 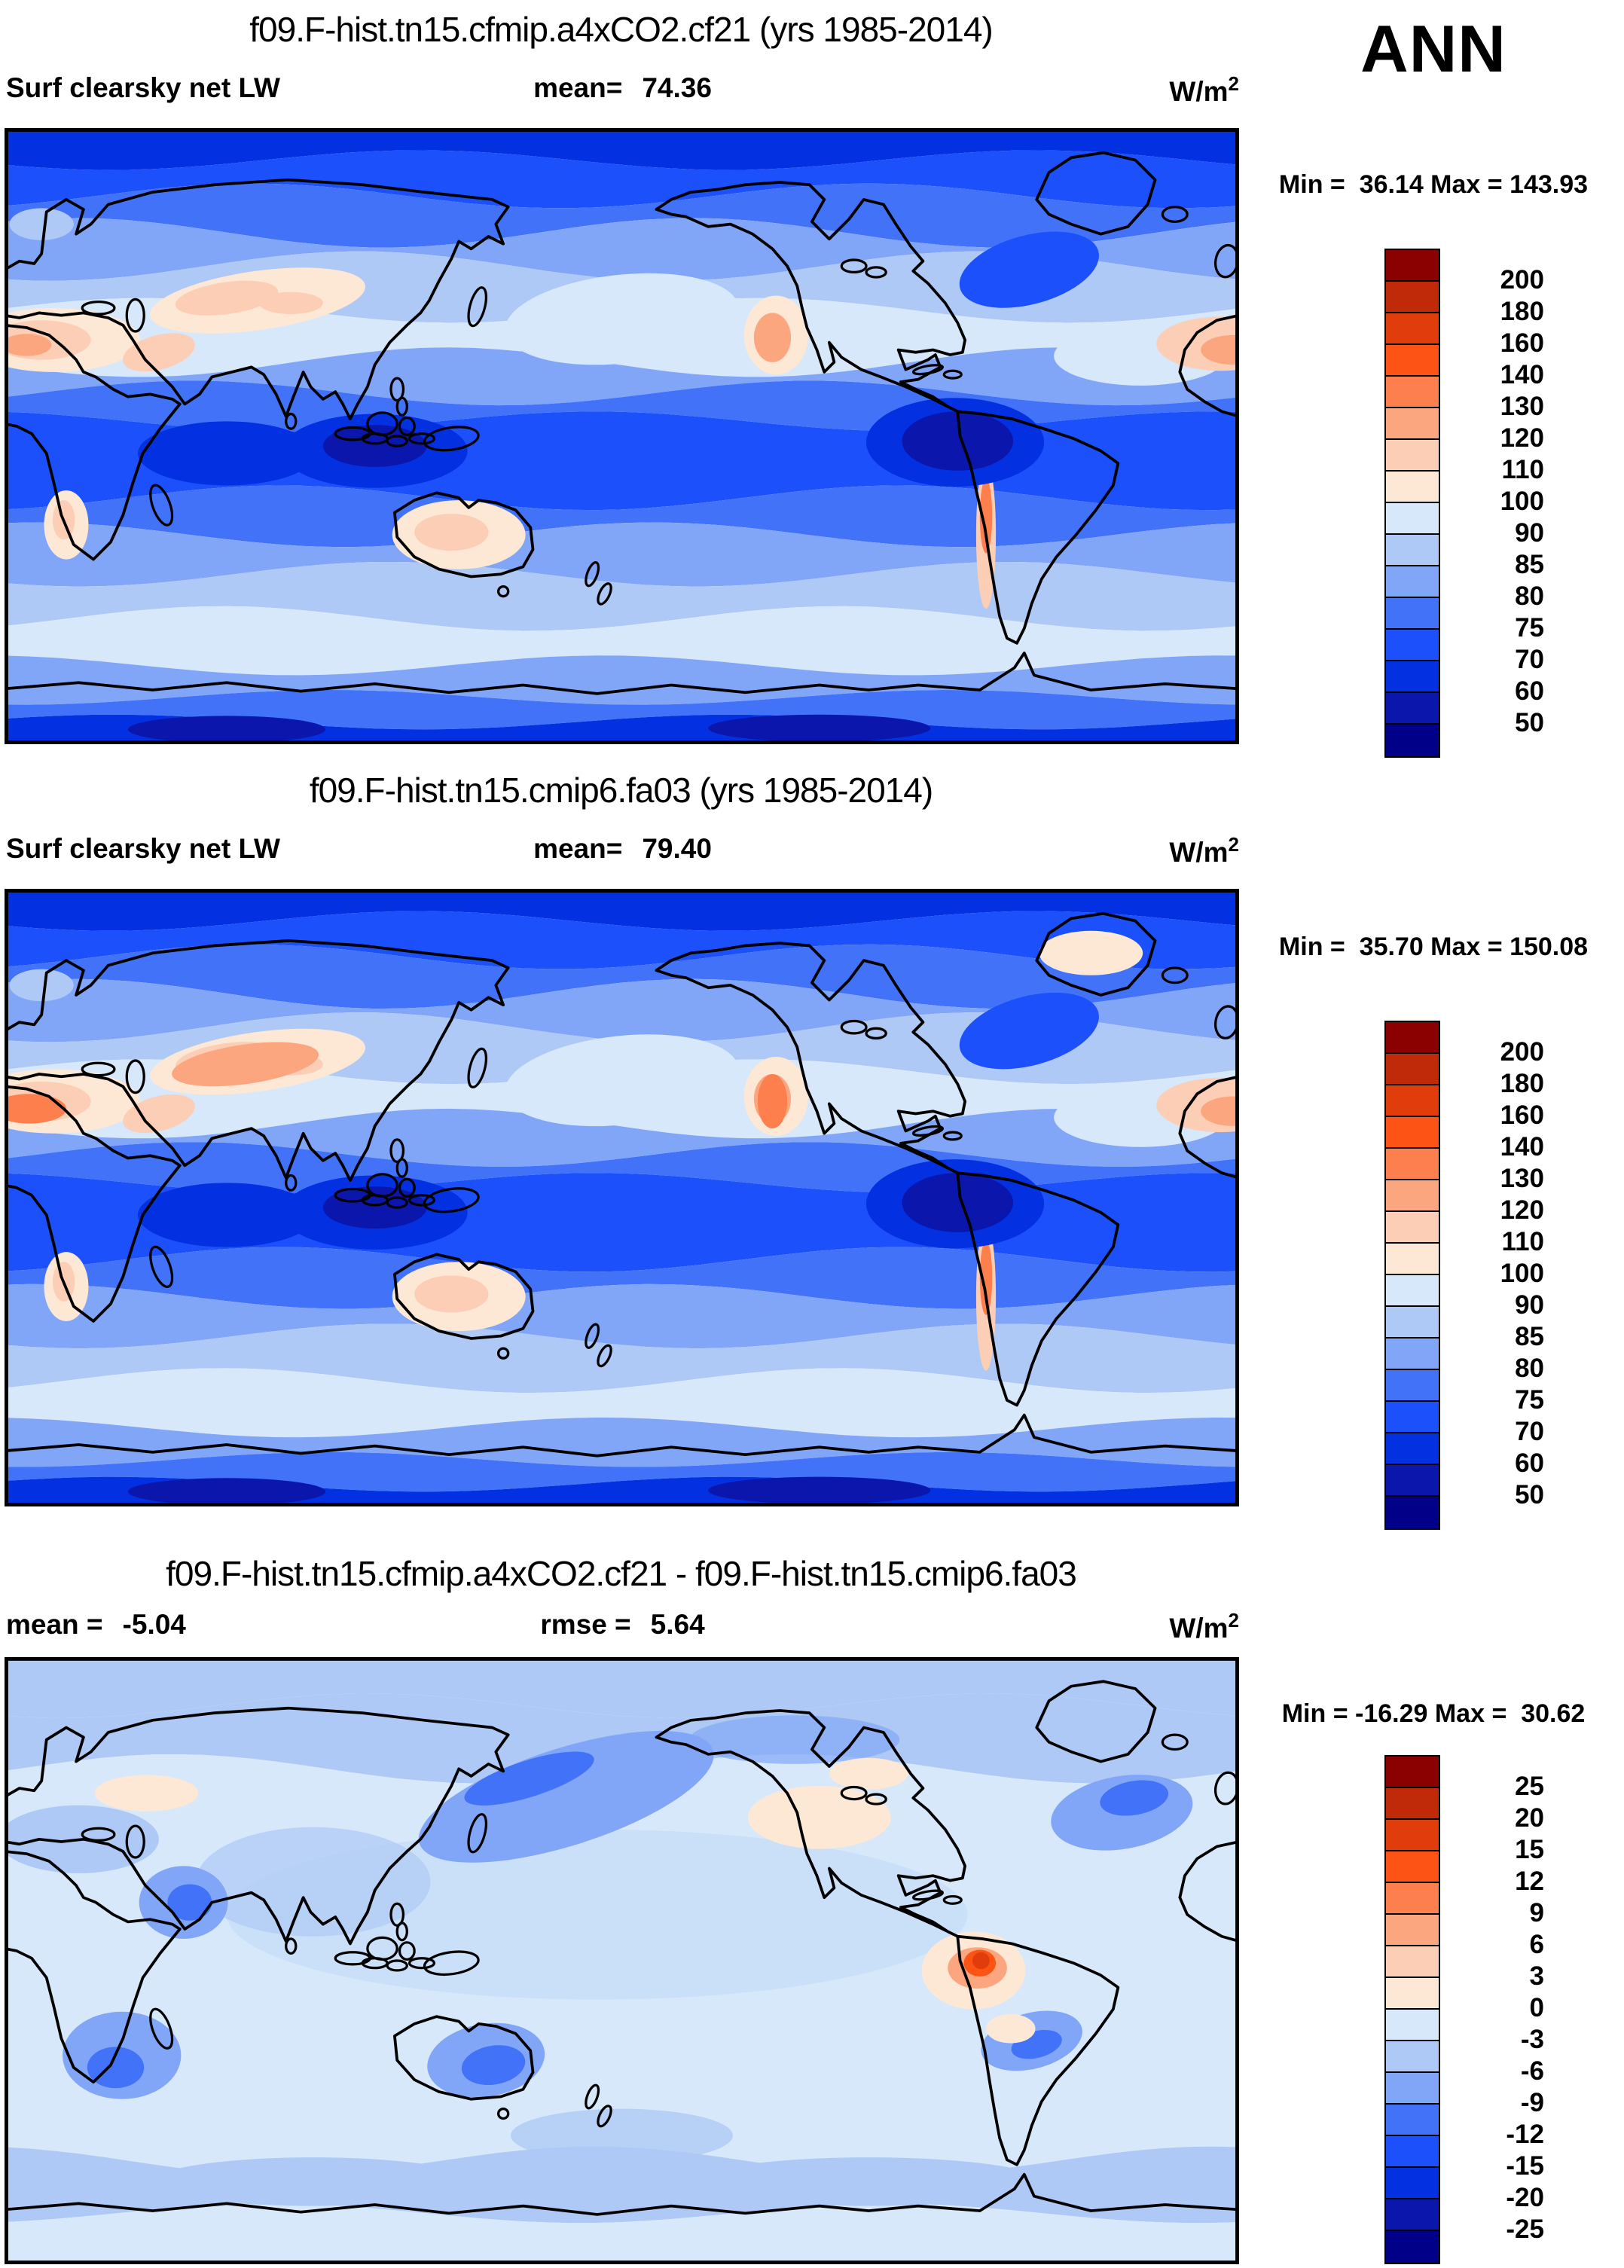 I want to click on colorbar-1-cells, so click(x=1412, y=504).